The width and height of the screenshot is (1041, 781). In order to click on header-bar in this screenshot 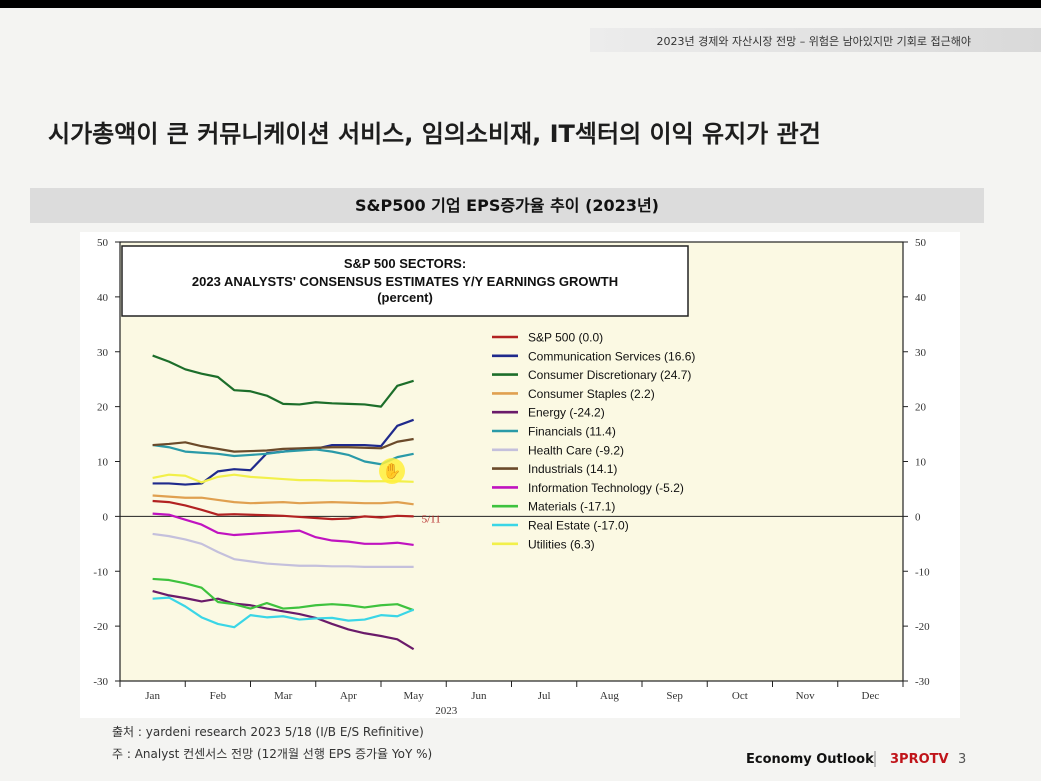, I will do `click(815, 40)`.